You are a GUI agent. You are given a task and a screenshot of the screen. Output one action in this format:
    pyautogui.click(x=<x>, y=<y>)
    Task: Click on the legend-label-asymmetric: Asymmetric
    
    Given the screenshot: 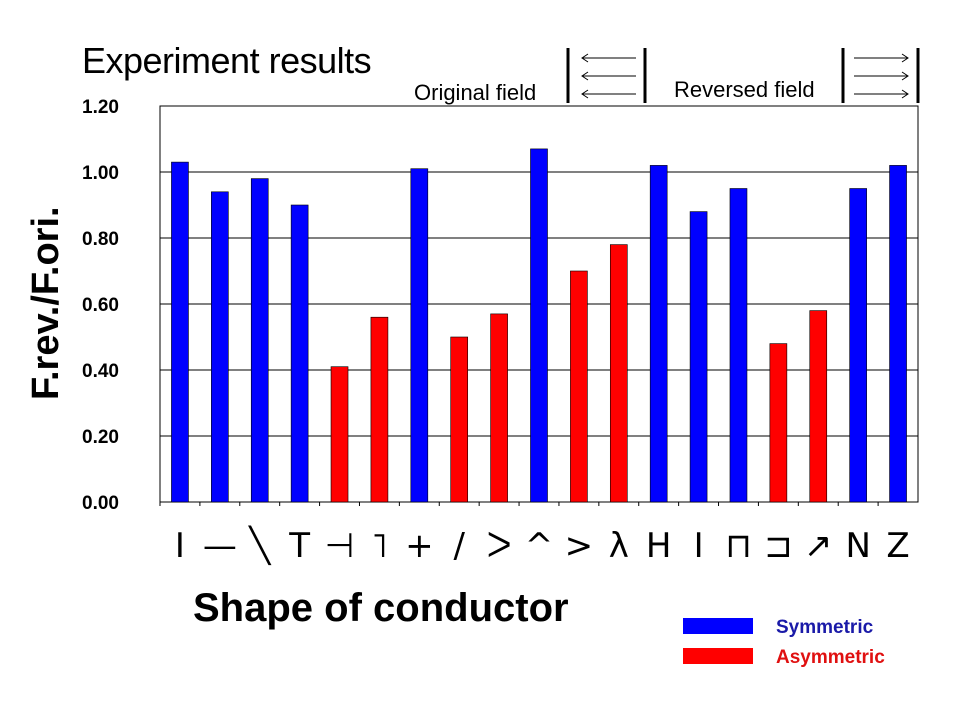 What is the action you would take?
    pyautogui.click(x=830, y=657)
    